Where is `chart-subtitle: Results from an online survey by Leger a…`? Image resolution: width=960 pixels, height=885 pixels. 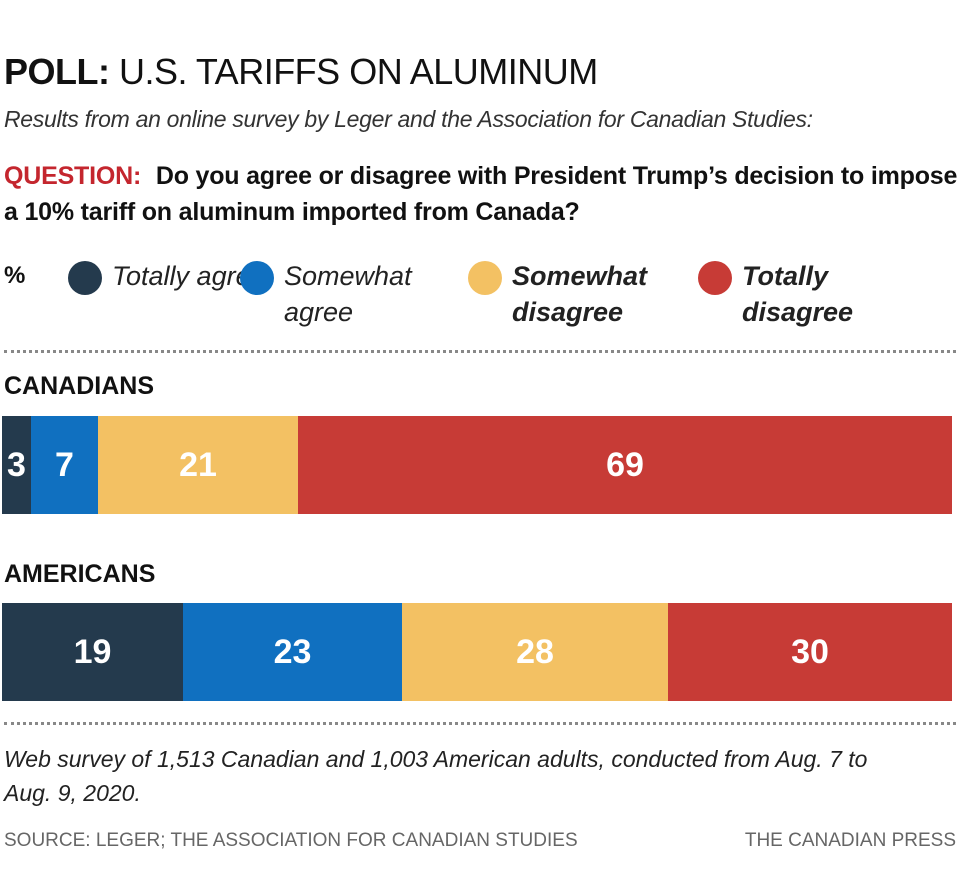
chart-subtitle: Results from an online survey by Leger a… is located at coordinates (408, 119).